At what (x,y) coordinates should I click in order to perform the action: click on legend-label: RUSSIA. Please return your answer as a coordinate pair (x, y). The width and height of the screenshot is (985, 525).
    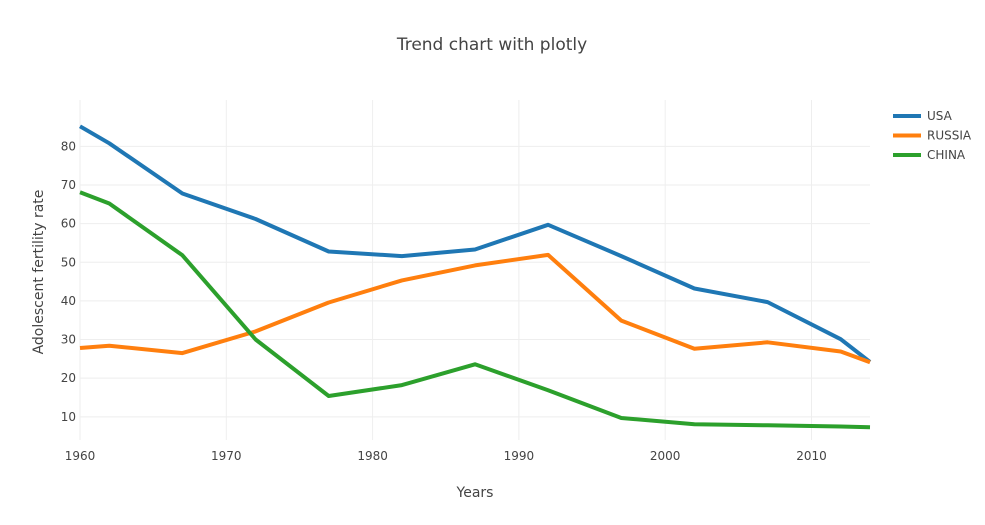
    Looking at the image, I should click on (949, 136).